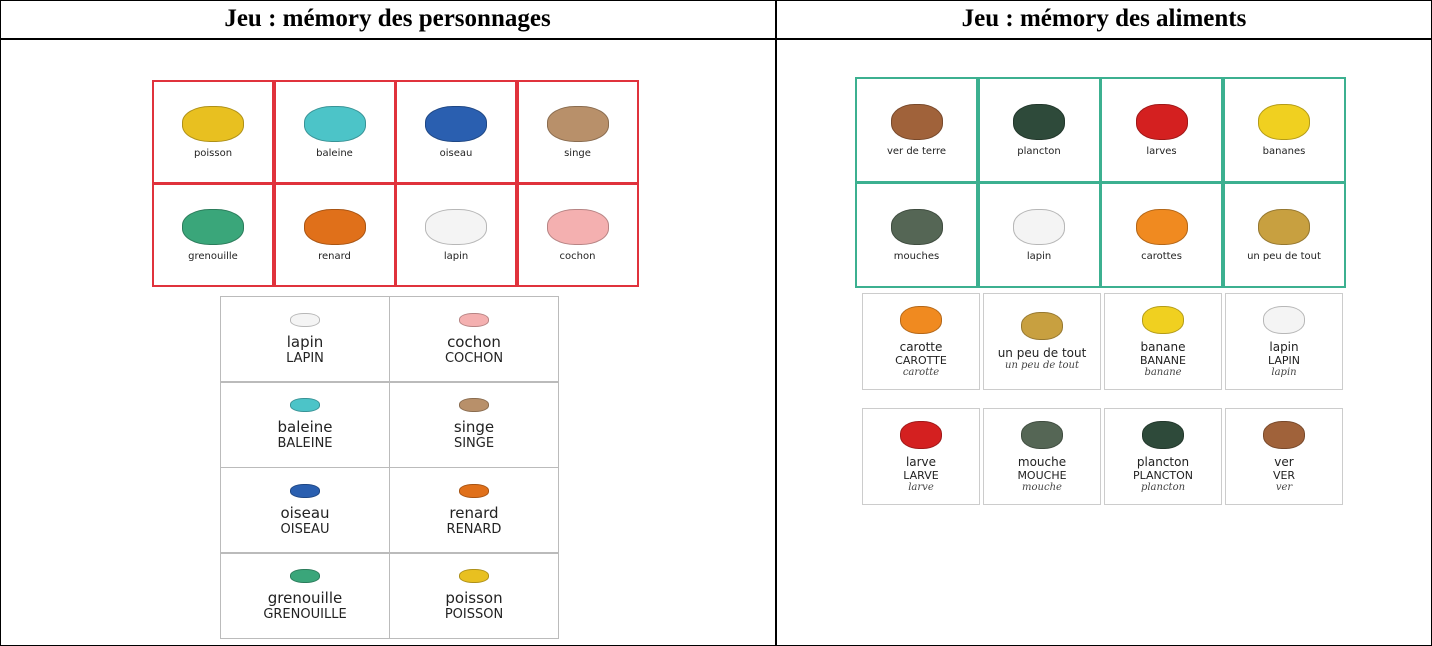 The width and height of the screenshot is (1432, 646). I want to click on card-label: mouches, so click(916, 256).